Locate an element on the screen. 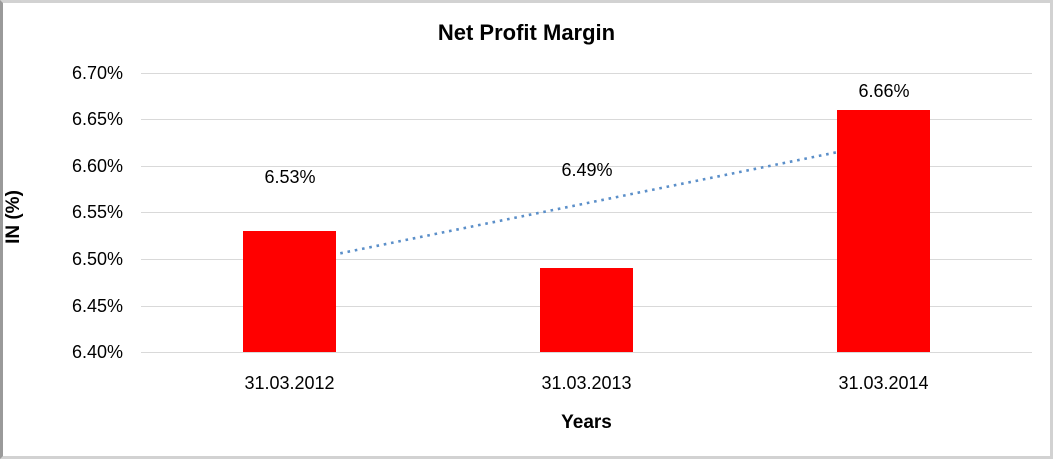 The height and width of the screenshot is (459, 1053). bar-value-label: 6.53% is located at coordinates (290, 177).